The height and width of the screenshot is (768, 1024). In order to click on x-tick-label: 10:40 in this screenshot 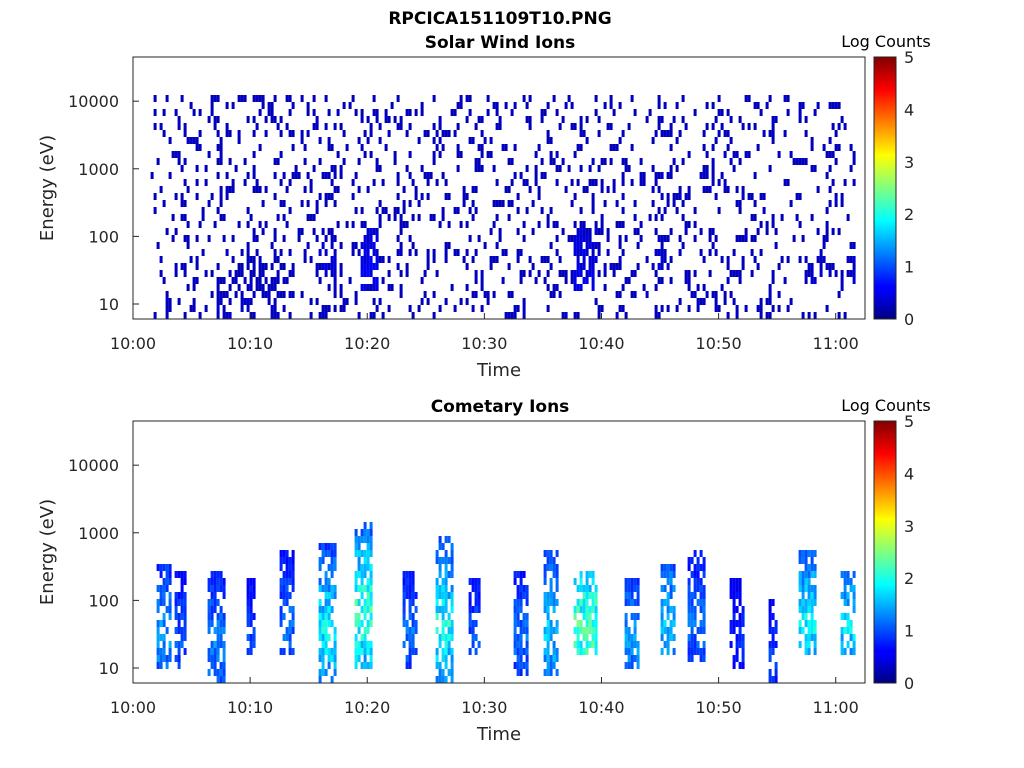, I will do `click(601, 343)`.